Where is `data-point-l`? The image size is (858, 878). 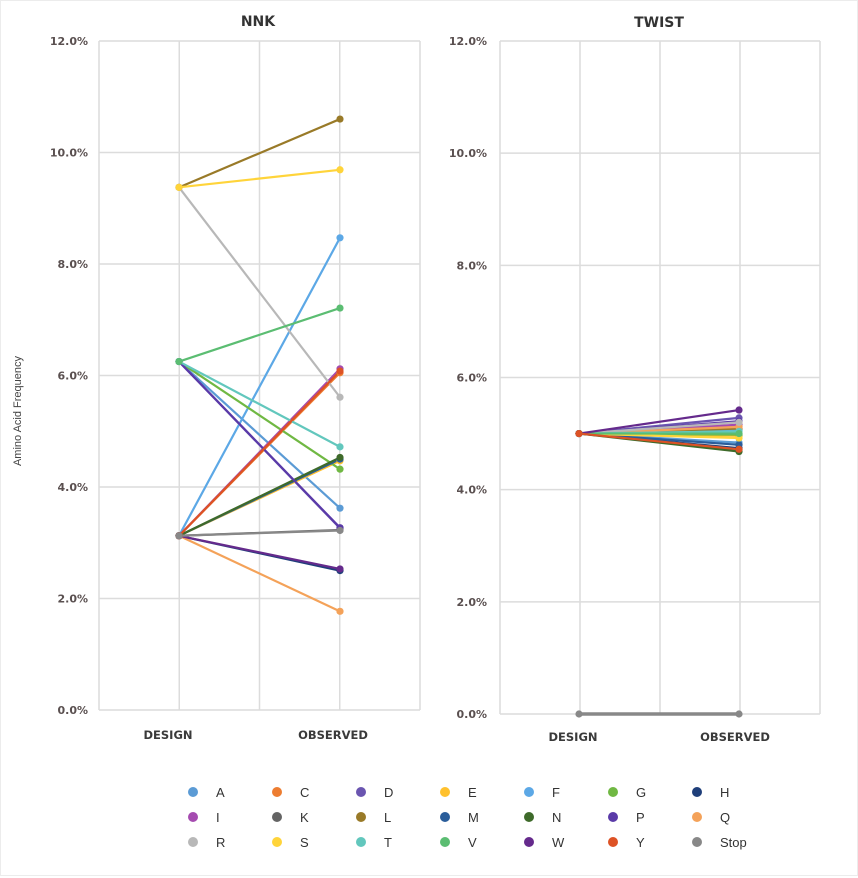 data-point-l is located at coordinates (340, 119).